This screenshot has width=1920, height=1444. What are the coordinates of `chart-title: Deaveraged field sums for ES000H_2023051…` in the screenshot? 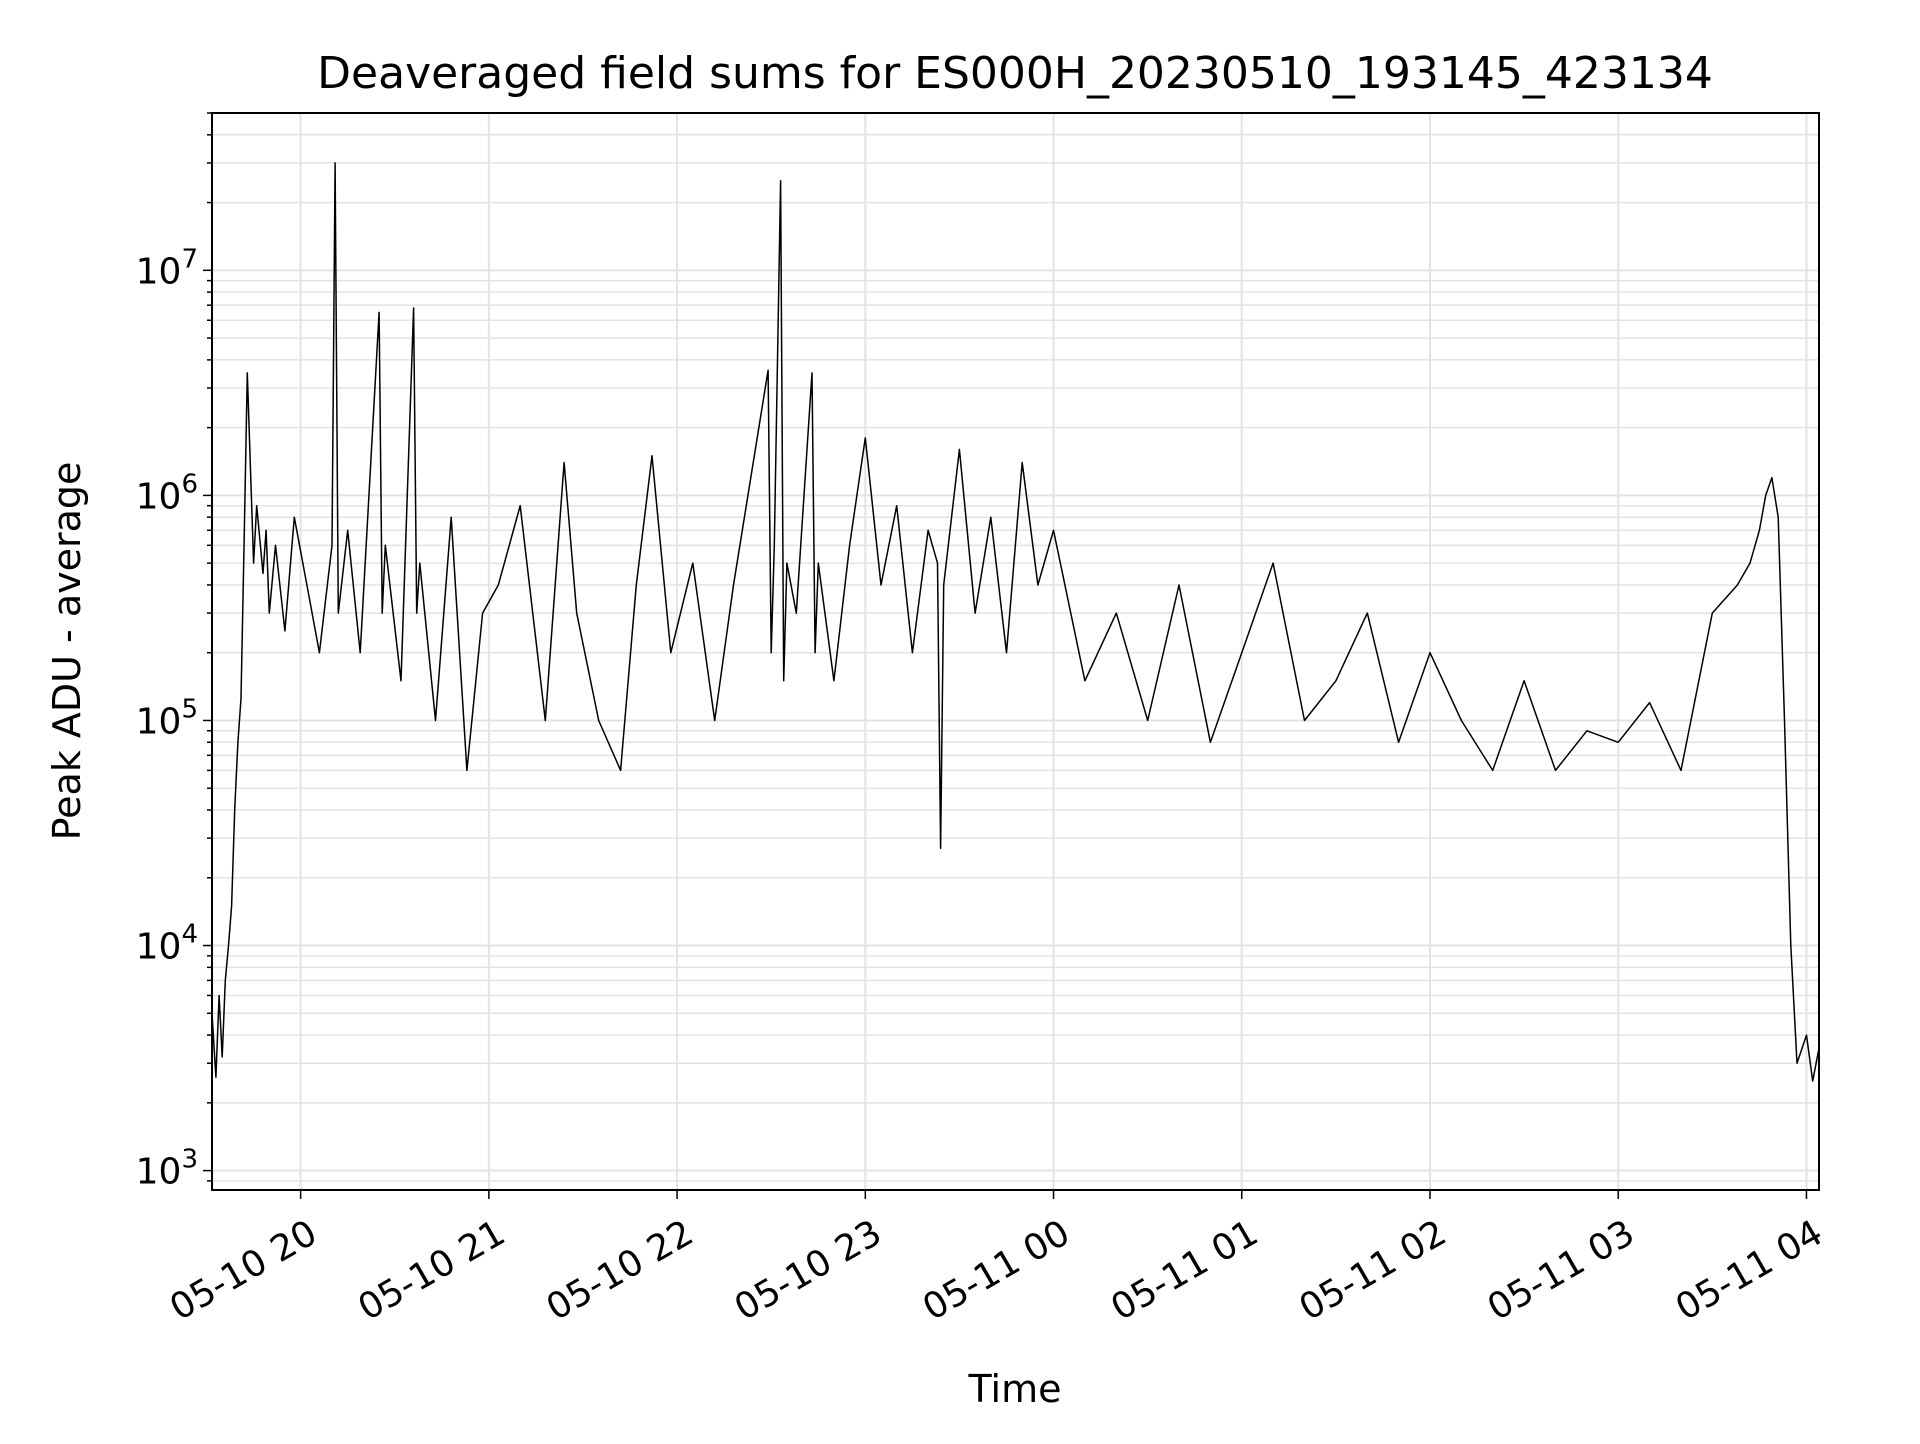 It's located at (1015, 73).